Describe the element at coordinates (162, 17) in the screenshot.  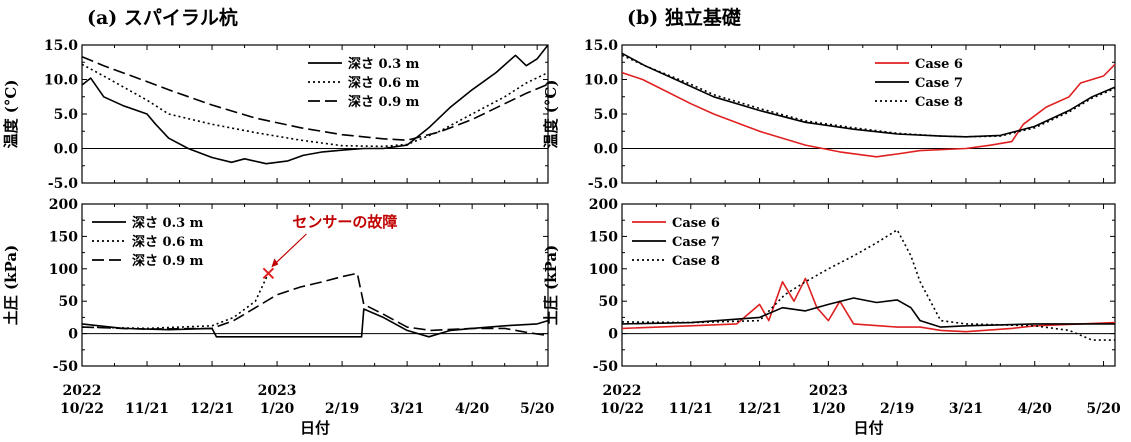
I see `panel-title: (a) スパイラル杭` at that location.